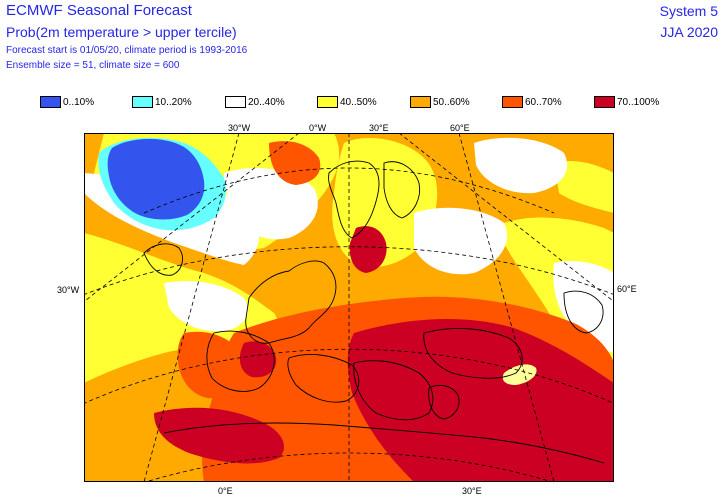  Describe the element at coordinates (271, 204) in the screenshot. I see `region-20-40-greenland-sea` at that location.